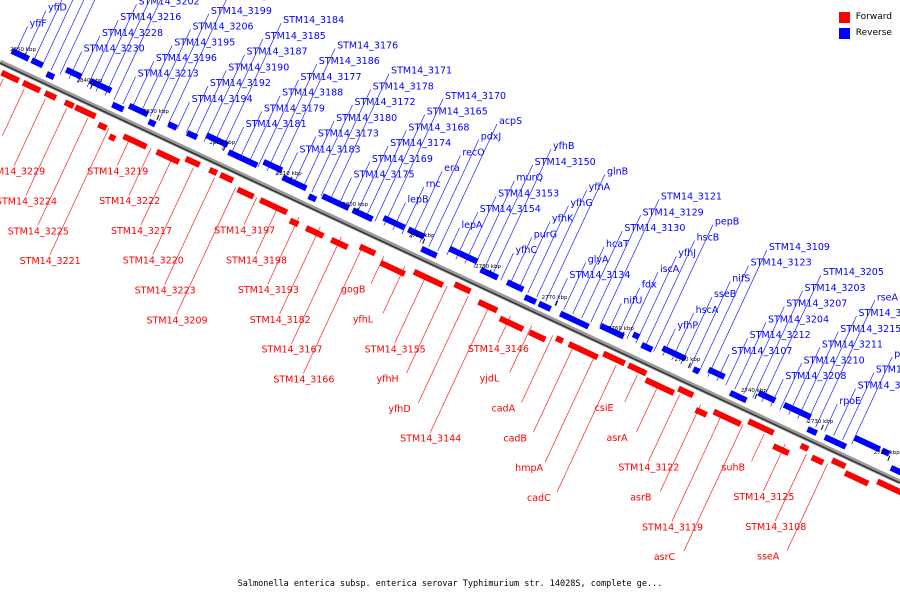 The image size is (900, 600). Describe the element at coordinates (353, 290) in the screenshot. I see `gene-label: gogB` at that location.